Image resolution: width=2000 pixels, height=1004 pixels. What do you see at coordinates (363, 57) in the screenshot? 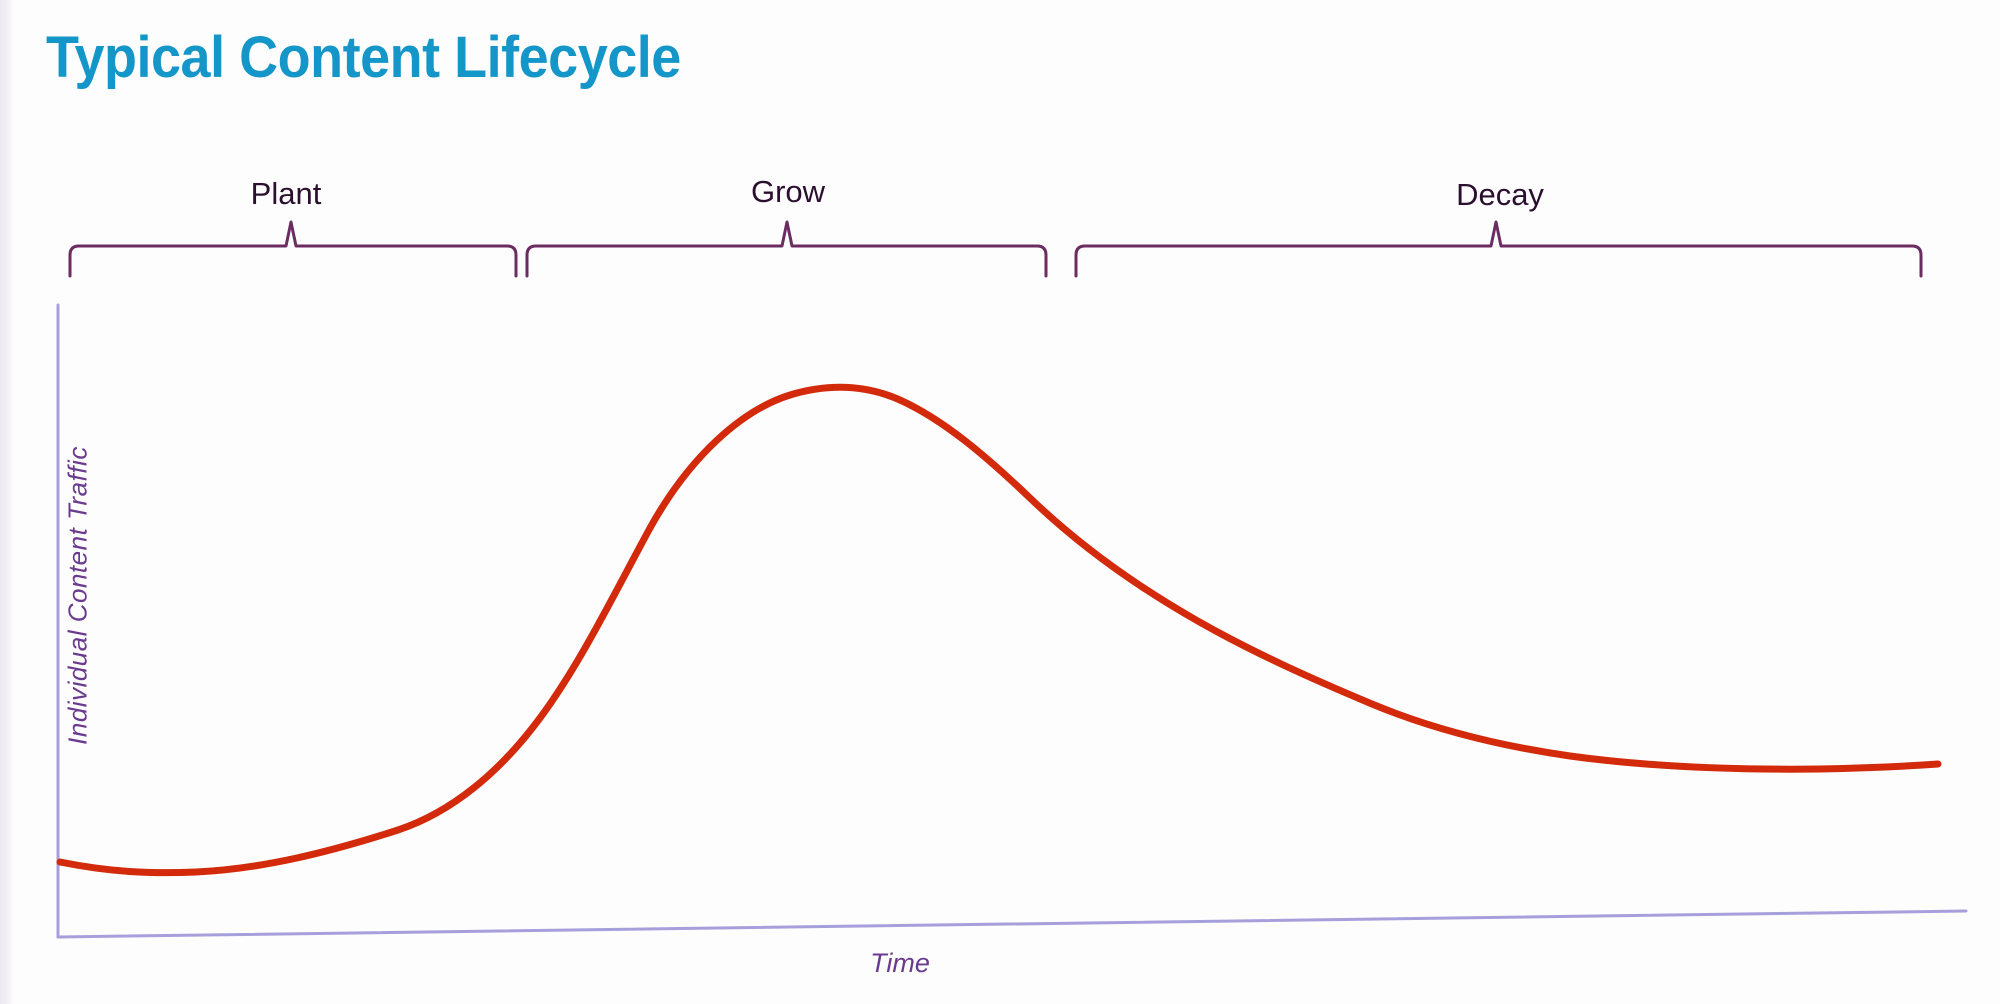
I see `page-title: Typical Content Lifecycle` at bounding box center [363, 57].